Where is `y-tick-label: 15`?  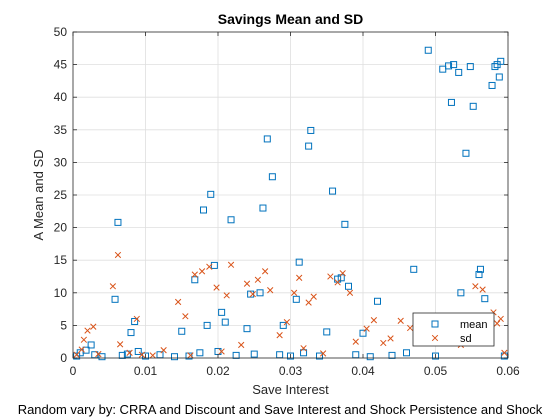 y-tick-label: 15 is located at coordinates (61, 260).